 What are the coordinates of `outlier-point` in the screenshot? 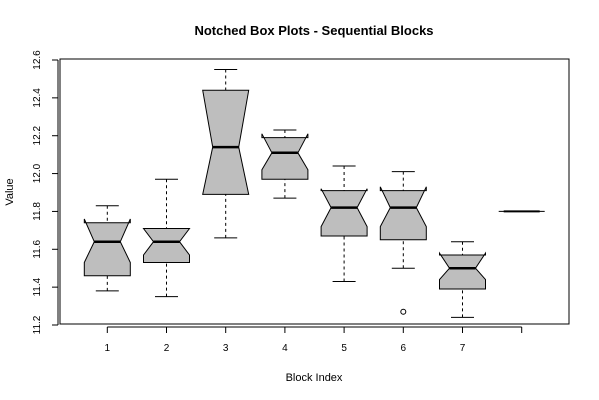 It's located at (403, 311).